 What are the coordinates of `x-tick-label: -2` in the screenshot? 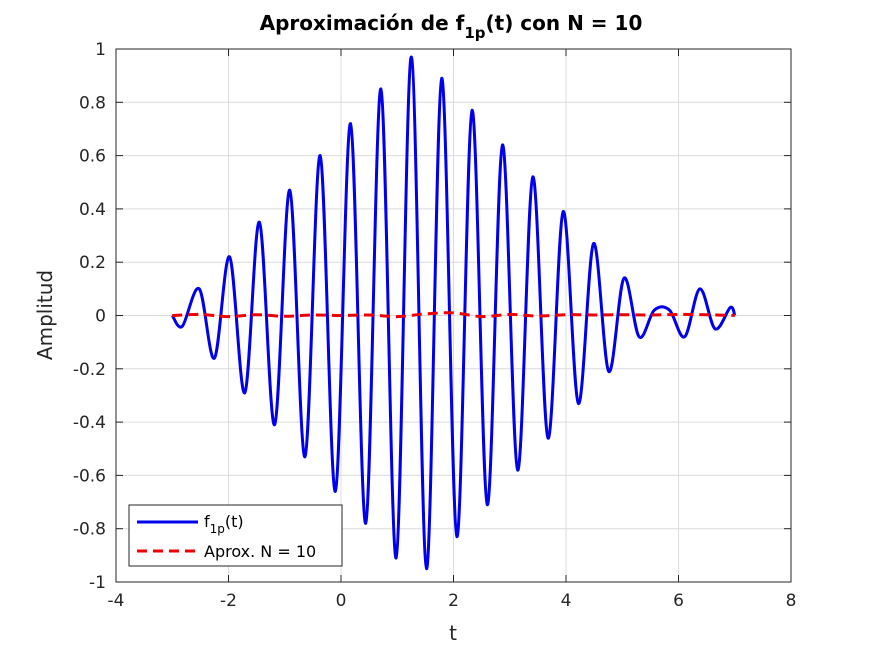 It's located at (228, 601).